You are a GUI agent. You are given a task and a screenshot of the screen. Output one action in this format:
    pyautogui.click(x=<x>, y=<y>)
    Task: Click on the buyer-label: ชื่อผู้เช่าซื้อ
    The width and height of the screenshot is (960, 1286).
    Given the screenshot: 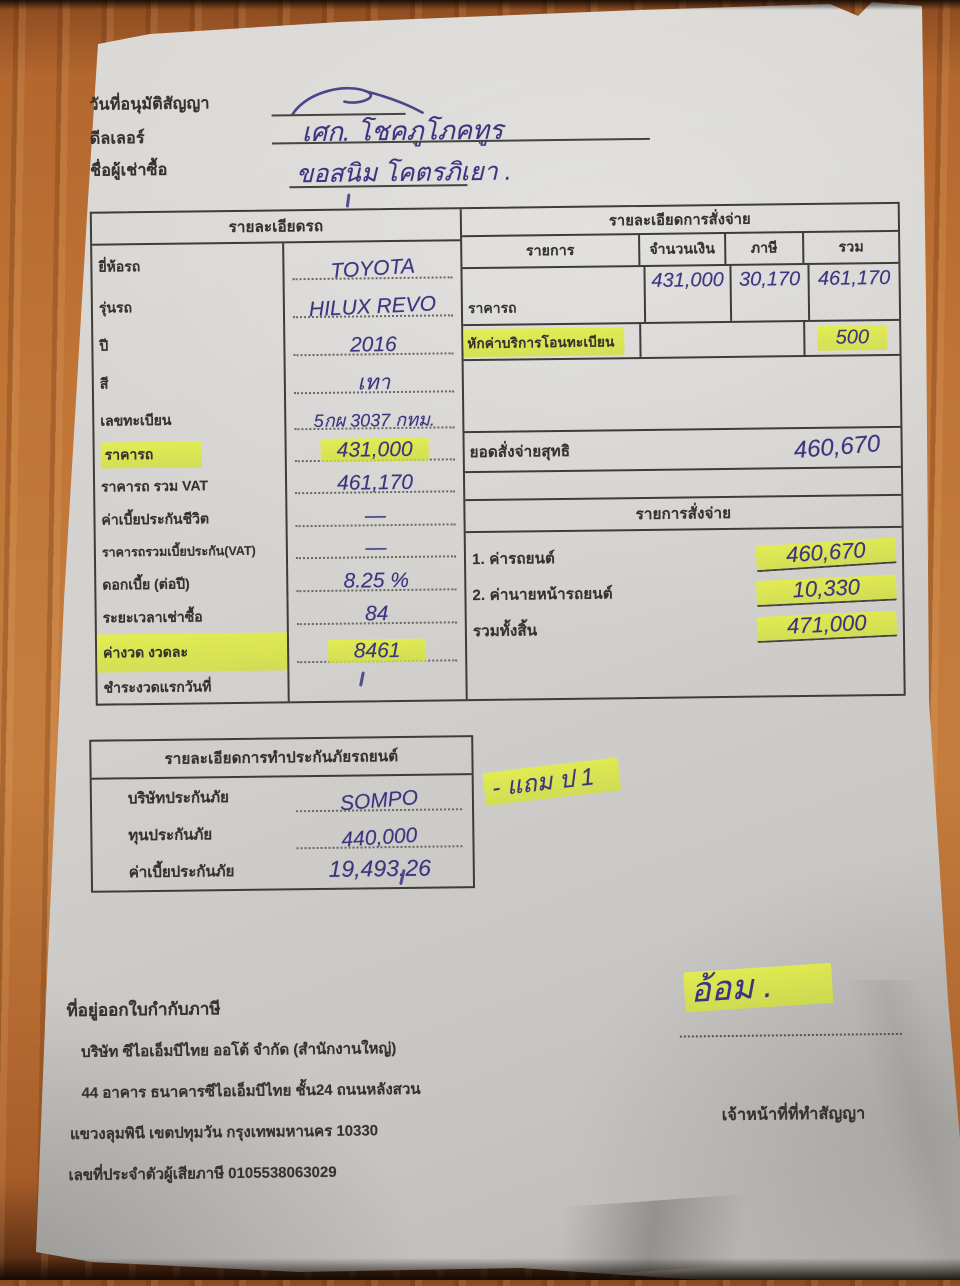 What is the action you would take?
    pyautogui.click(x=129, y=170)
    